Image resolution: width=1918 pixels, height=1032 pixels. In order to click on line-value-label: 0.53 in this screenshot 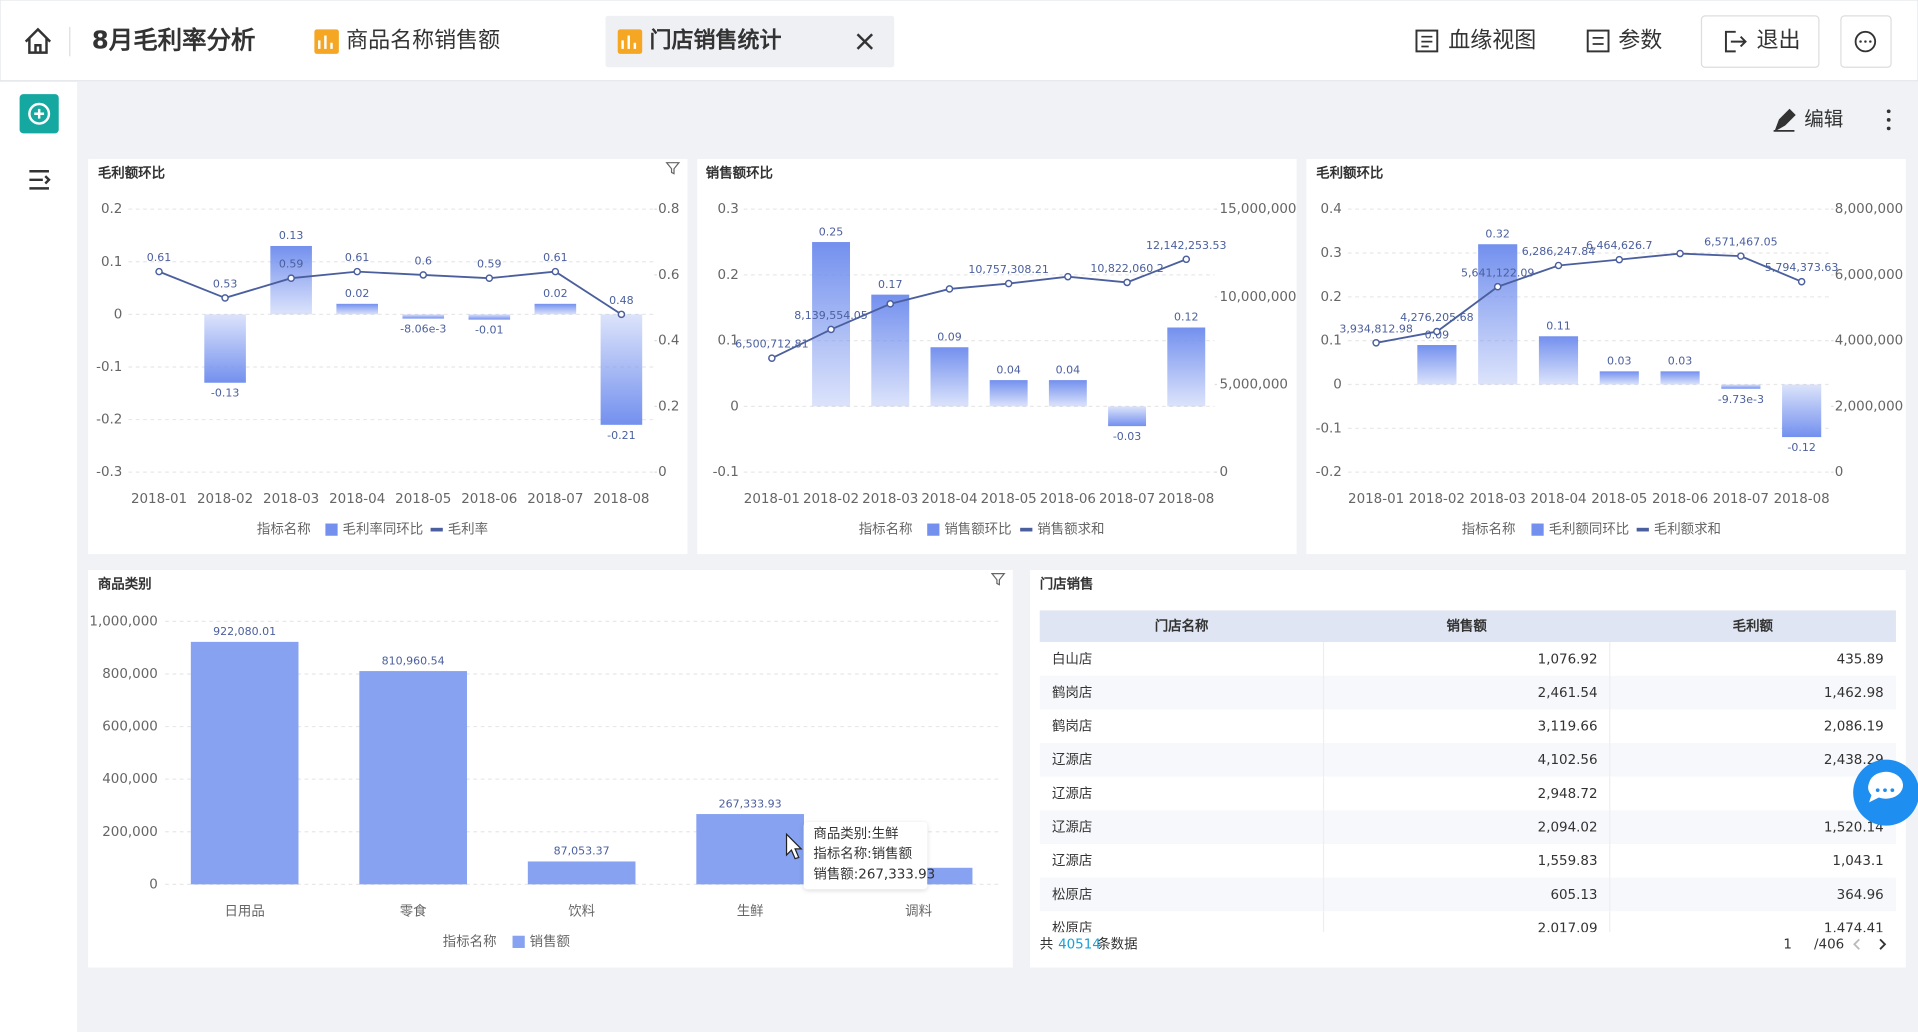, I will do `click(225, 283)`.